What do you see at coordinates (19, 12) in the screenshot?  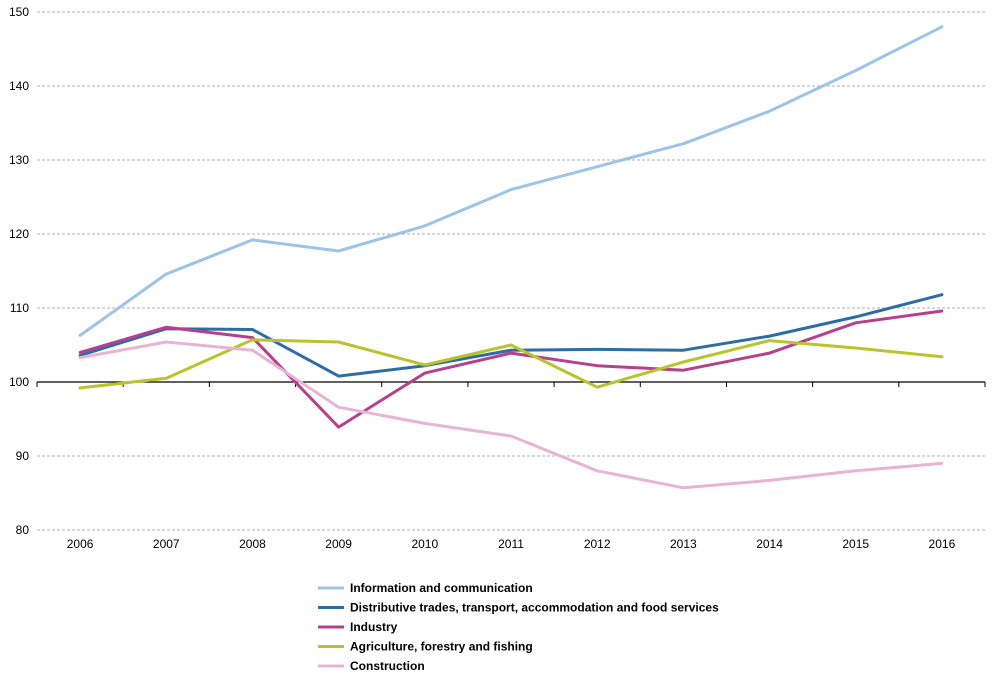 I see `y-tick-label: 150` at bounding box center [19, 12].